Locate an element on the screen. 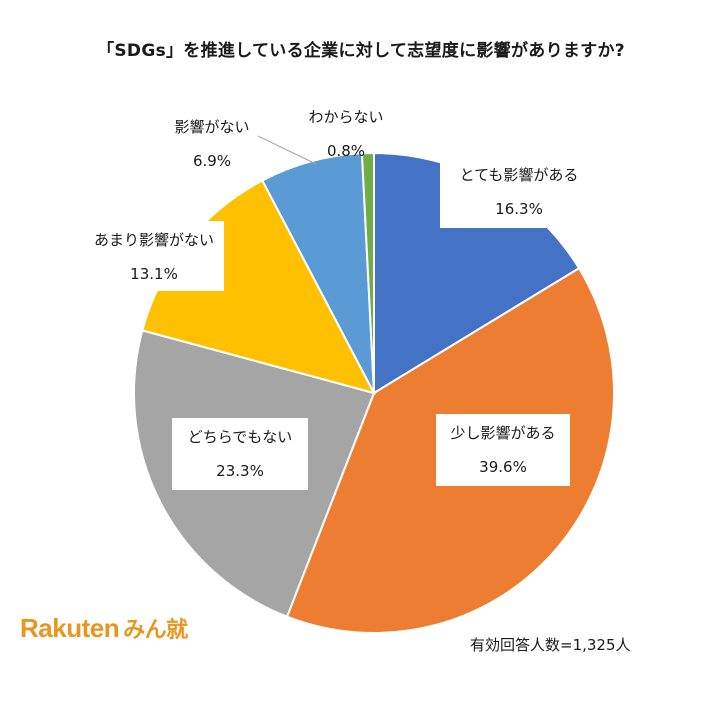  slice-label-1-name: 少し影響がある is located at coordinates (503, 433).